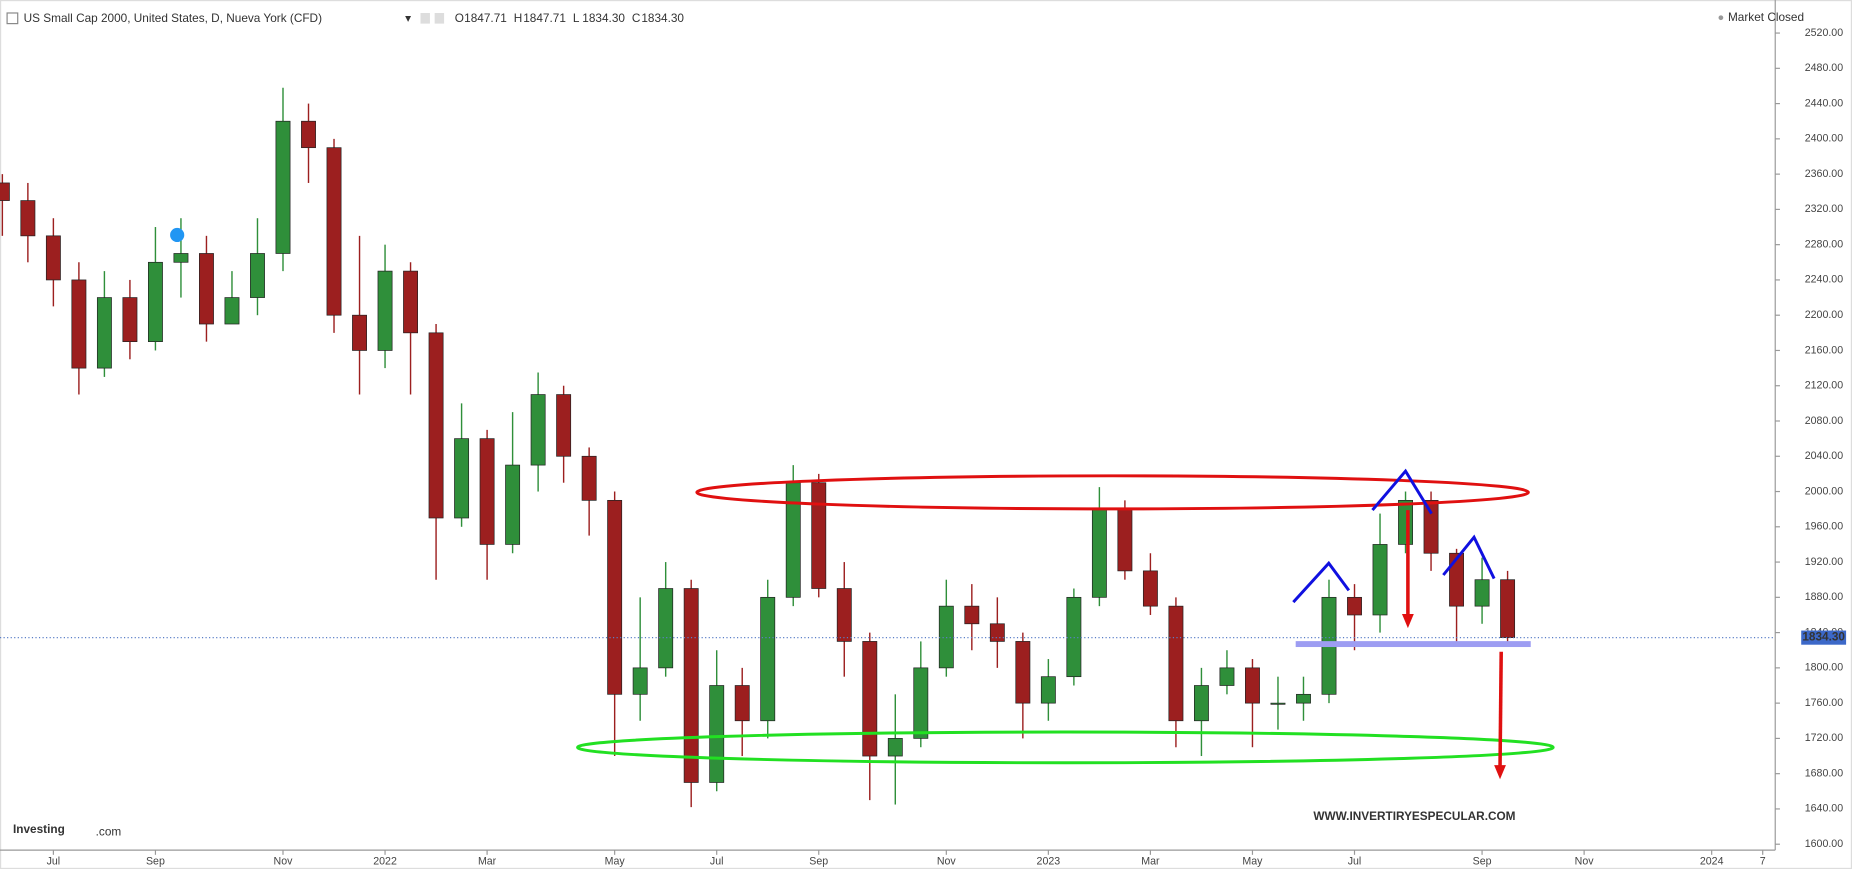  What do you see at coordinates (1049, 862) in the screenshot?
I see `x-tick-label: 2023` at bounding box center [1049, 862].